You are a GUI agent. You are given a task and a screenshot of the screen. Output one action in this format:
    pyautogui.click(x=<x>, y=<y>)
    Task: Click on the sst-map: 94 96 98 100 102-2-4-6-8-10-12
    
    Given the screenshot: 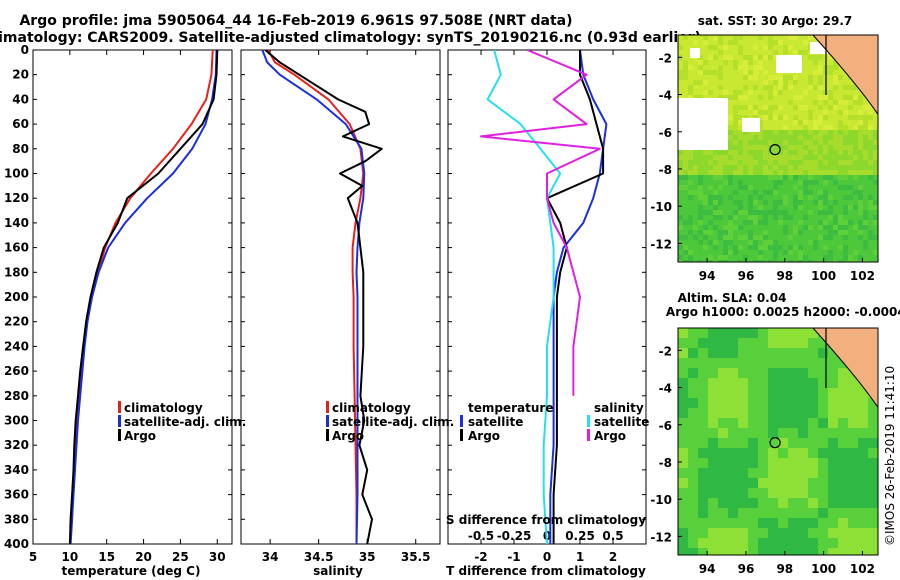 What is the action you would take?
    pyautogui.click(x=764, y=158)
    